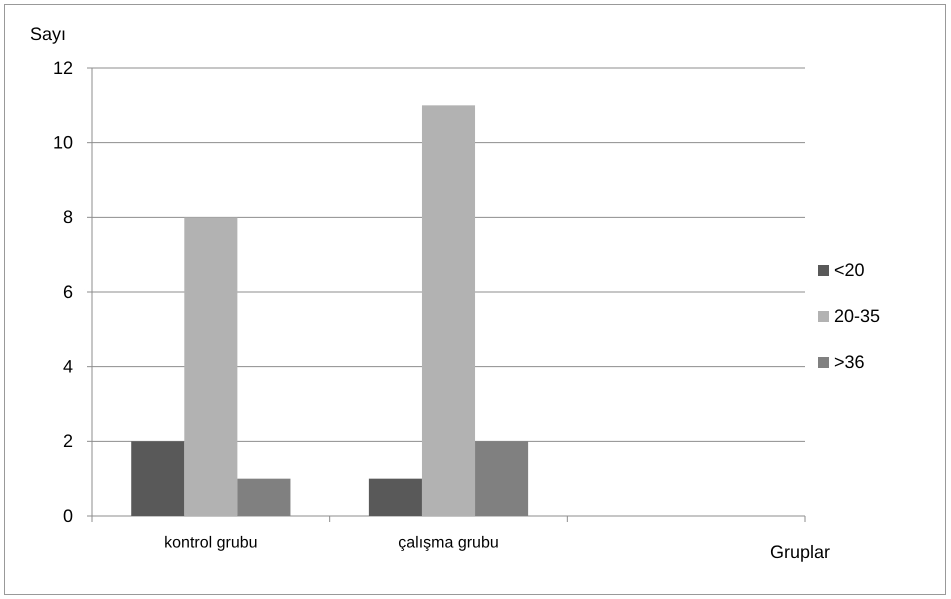 The height and width of the screenshot is (599, 951). Describe the element at coordinates (849, 270) in the screenshot. I see `legend-label: <20` at that location.